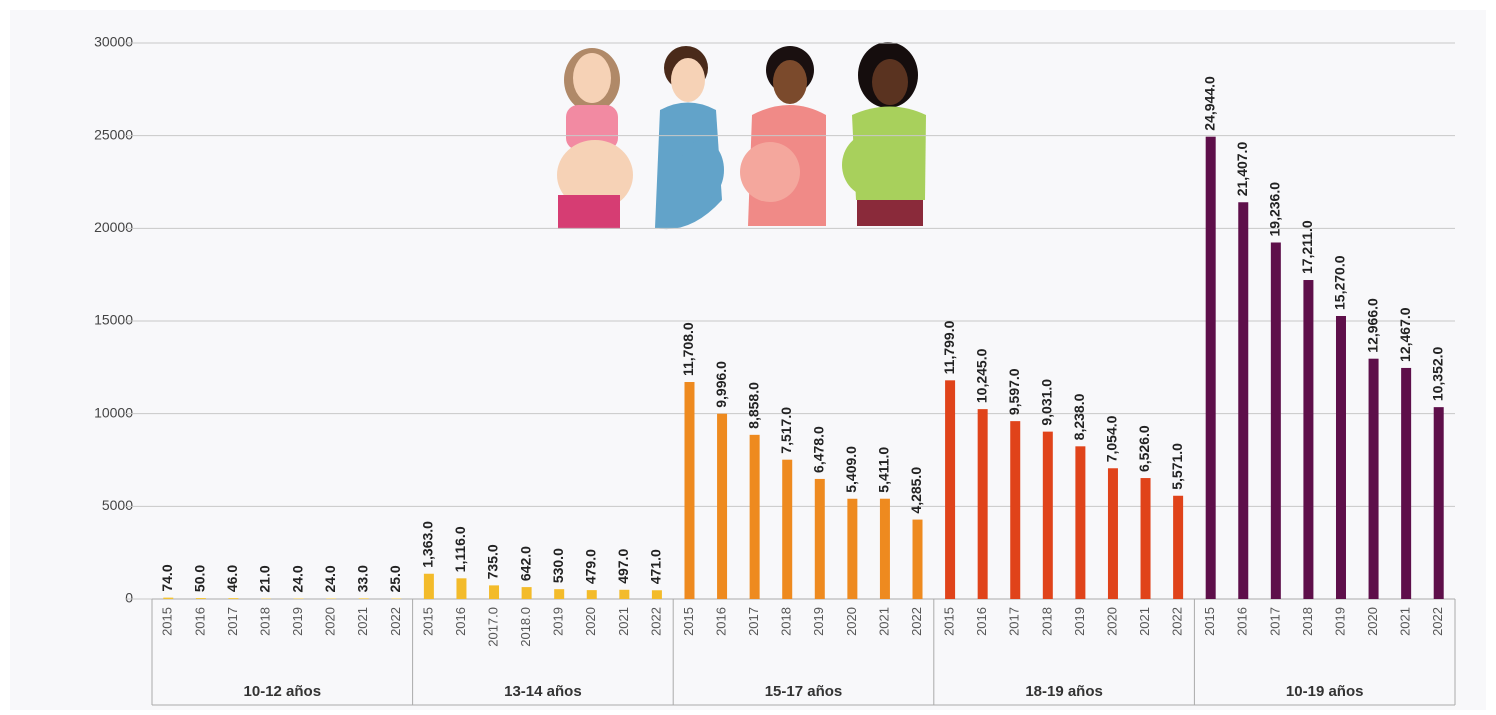 This screenshot has width=1496, height=715. What do you see at coordinates (362, 578) in the screenshot?
I see `value-label: 33.0` at bounding box center [362, 578].